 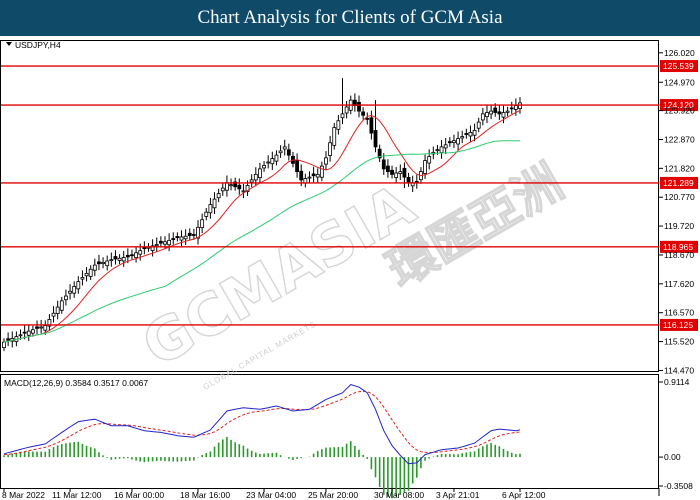 What do you see at coordinates (678, 105) in the screenshot?
I see `level-price-label: 124.120` at bounding box center [678, 105].